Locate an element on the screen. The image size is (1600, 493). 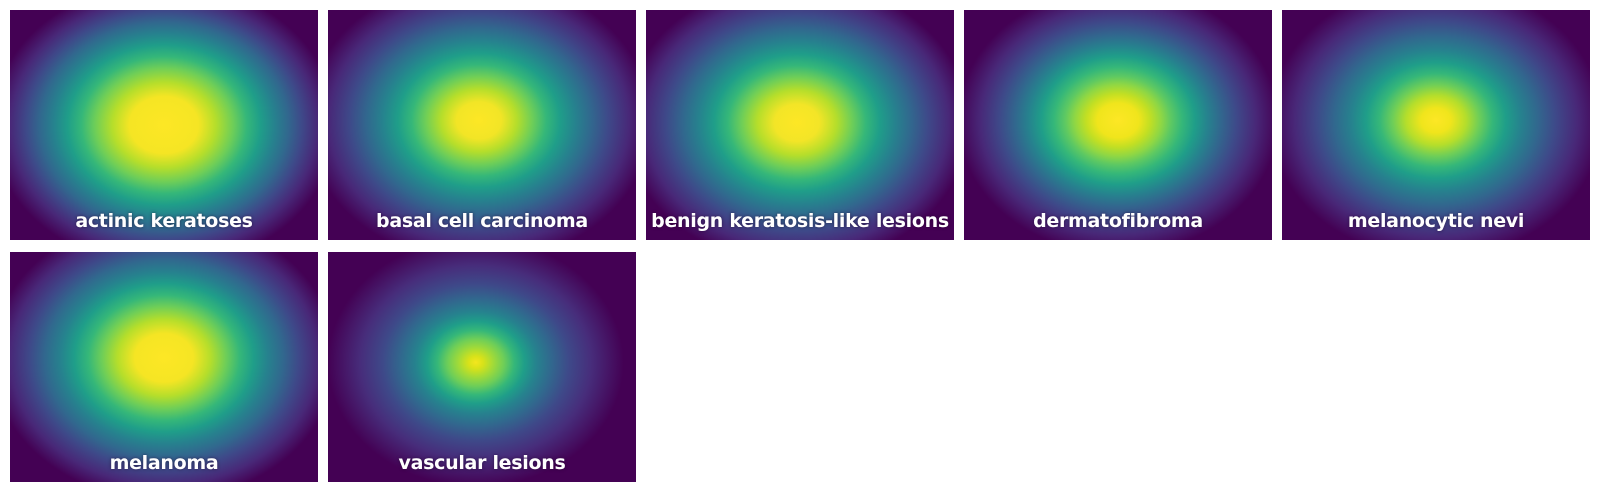
panel-label: dermatofibroma is located at coordinates (1118, 221).